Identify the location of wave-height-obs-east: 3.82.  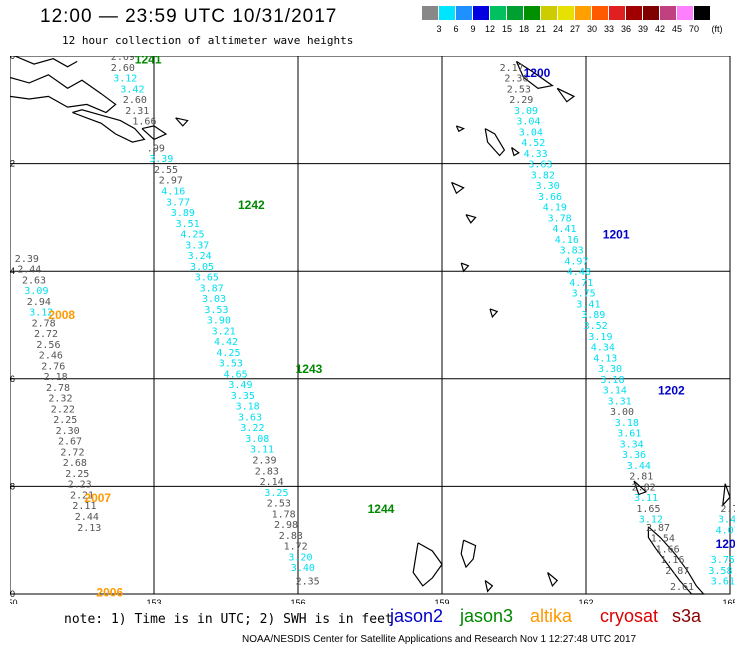
(543, 175).